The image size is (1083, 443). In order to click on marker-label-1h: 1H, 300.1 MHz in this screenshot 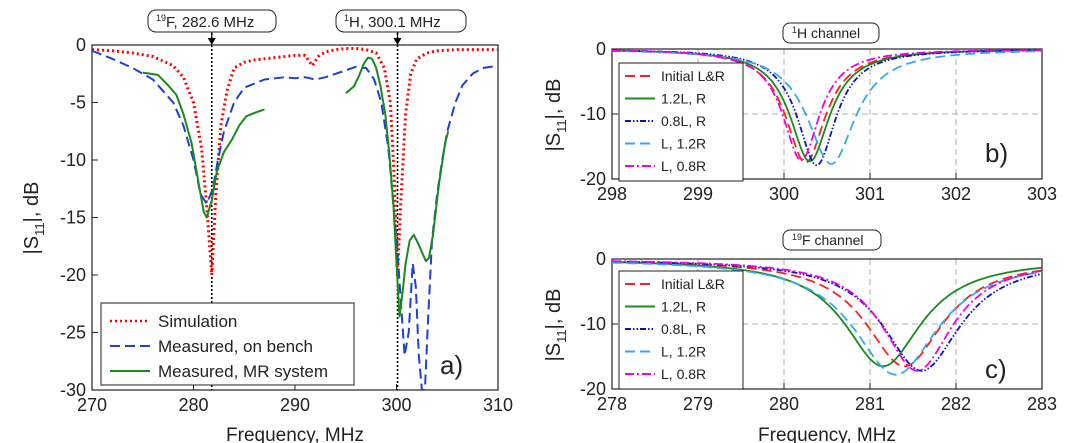, I will do `click(401, 21)`.